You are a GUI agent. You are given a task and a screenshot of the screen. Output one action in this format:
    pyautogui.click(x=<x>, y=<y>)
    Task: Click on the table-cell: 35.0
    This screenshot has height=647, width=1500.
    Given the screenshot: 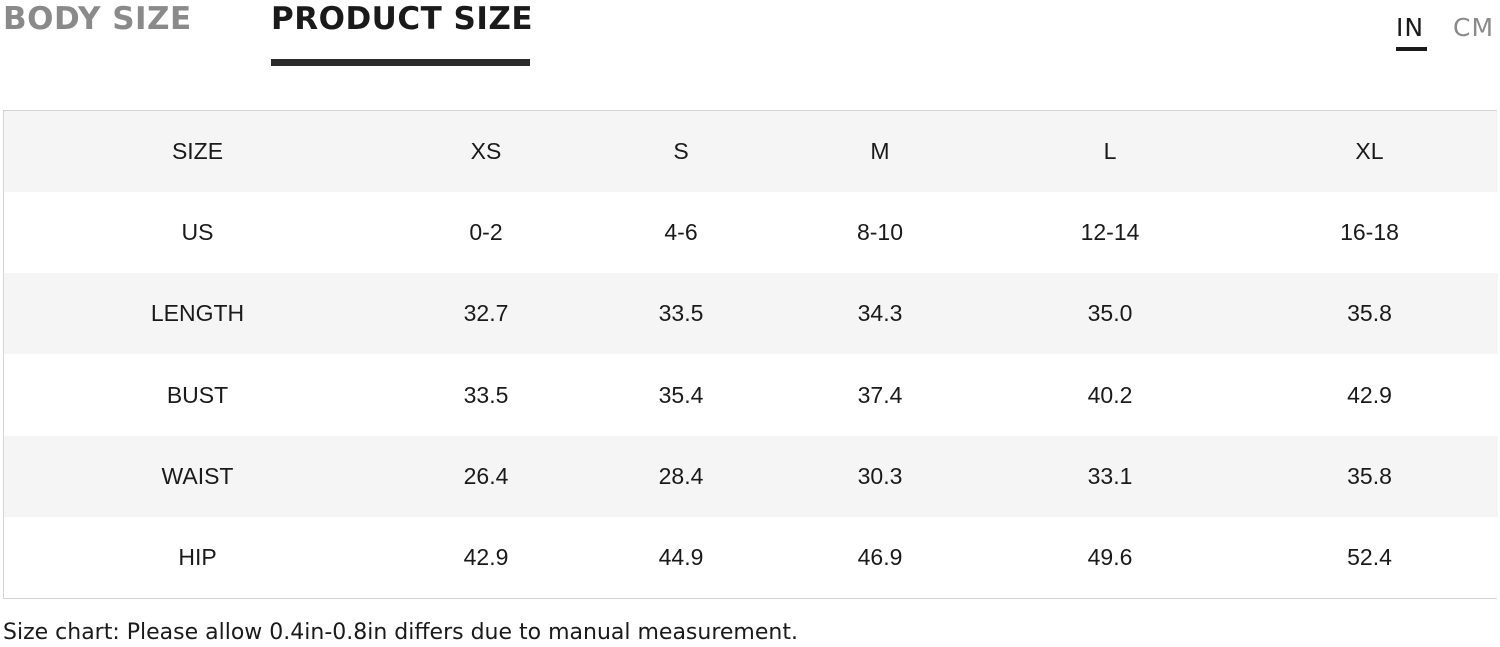 What is the action you would take?
    pyautogui.click(x=1110, y=314)
    